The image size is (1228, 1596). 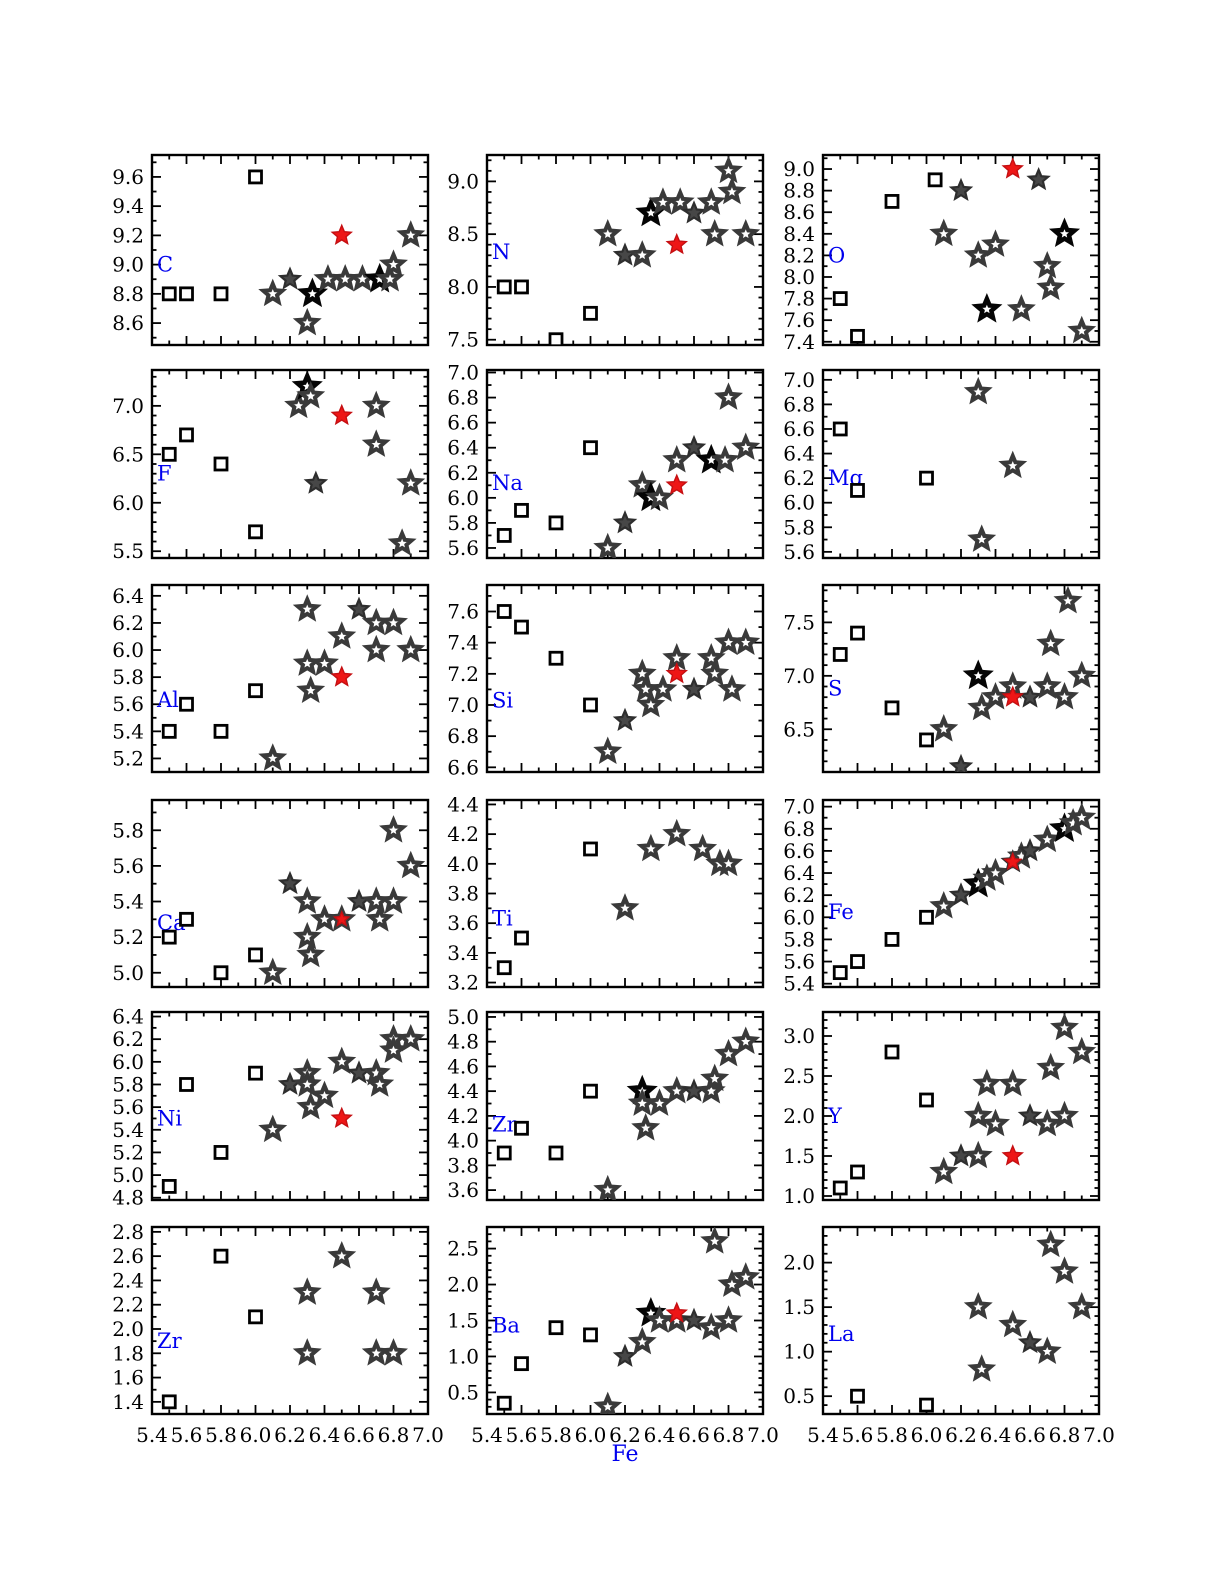 What do you see at coordinates (841, 1334) in the screenshot?
I see `element-label: La` at bounding box center [841, 1334].